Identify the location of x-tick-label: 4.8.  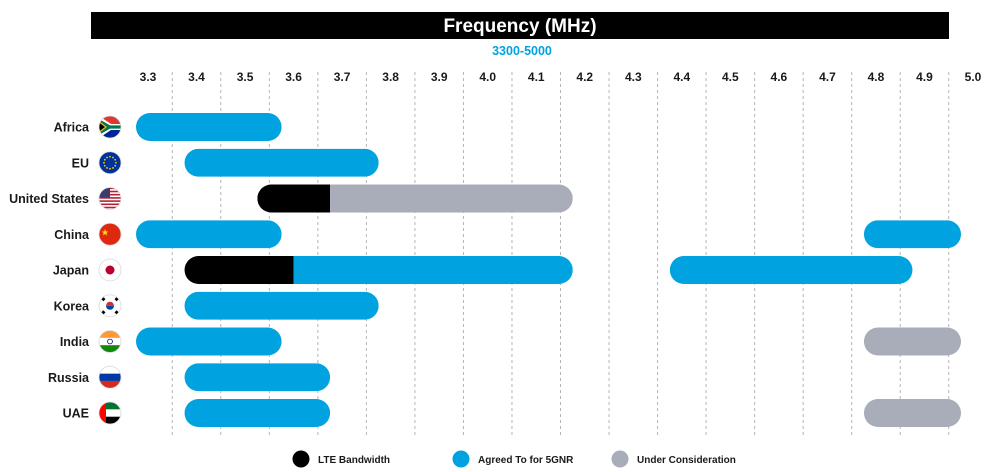
(876, 77).